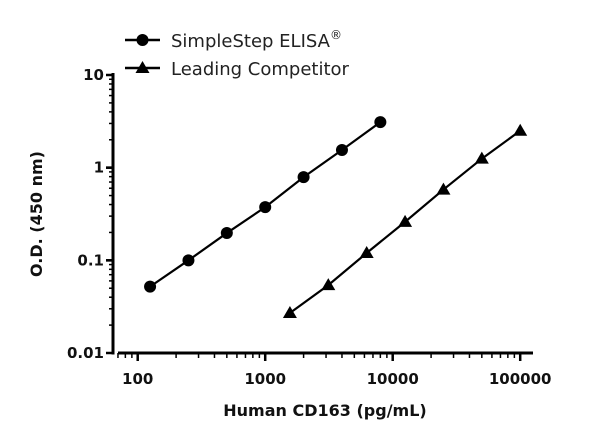 The height and width of the screenshot is (443, 600). What do you see at coordinates (36, 214) in the screenshot?
I see `y-axis-label: O.D. (450 nm)` at bounding box center [36, 214].